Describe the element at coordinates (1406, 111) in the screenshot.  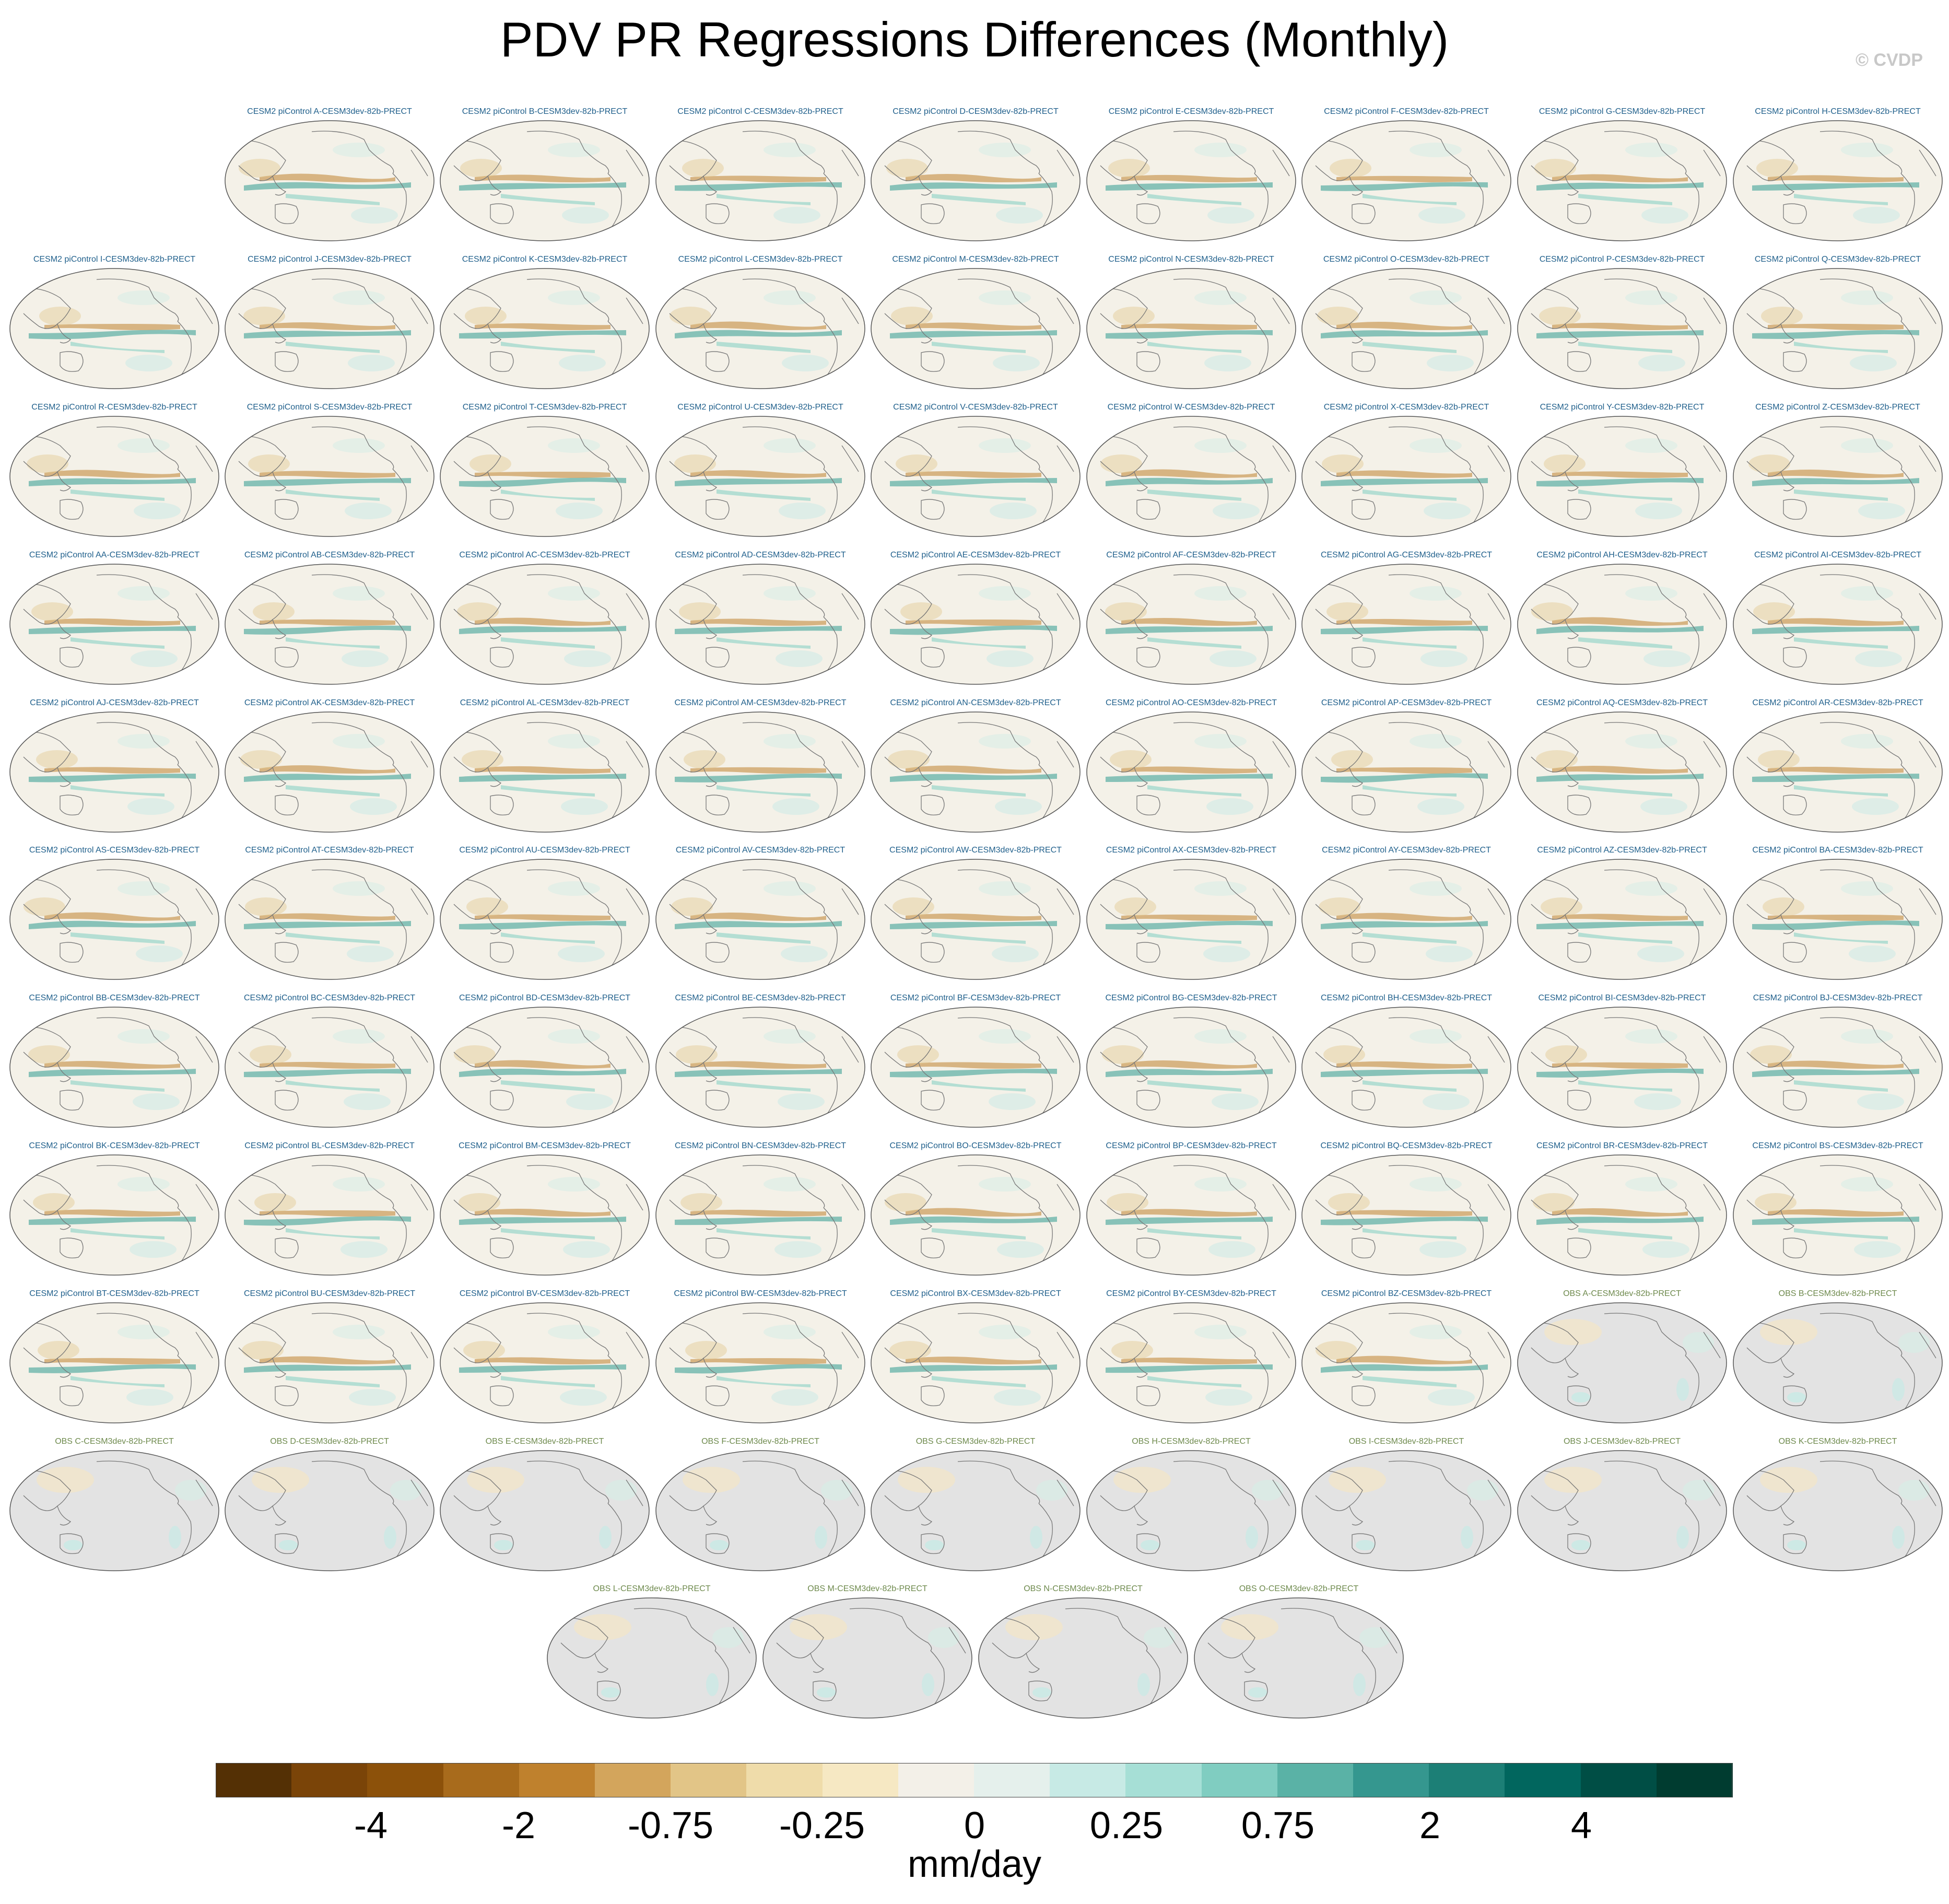
I see `panel-title: CESM2 piControl F-CESM3dev-82b-PRECT` at that location.